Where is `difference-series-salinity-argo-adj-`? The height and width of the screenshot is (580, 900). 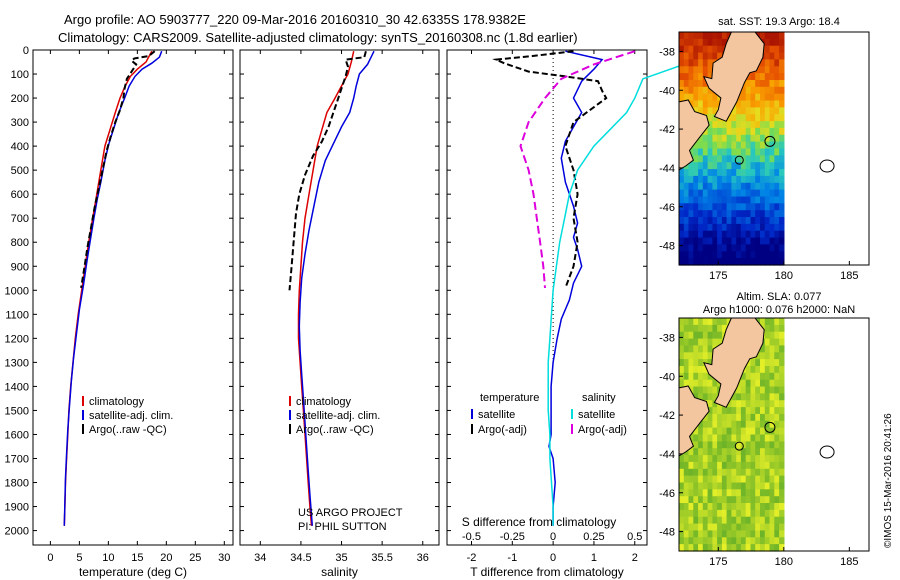 difference-series-salinity-argo-adj- is located at coordinates (577, 169).